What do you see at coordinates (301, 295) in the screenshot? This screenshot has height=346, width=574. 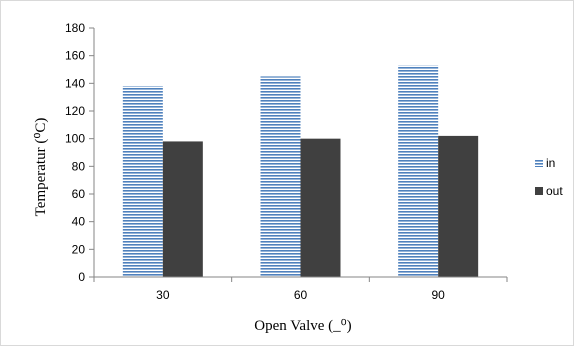 I see `x-tick-label: 60` at bounding box center [301, 295].